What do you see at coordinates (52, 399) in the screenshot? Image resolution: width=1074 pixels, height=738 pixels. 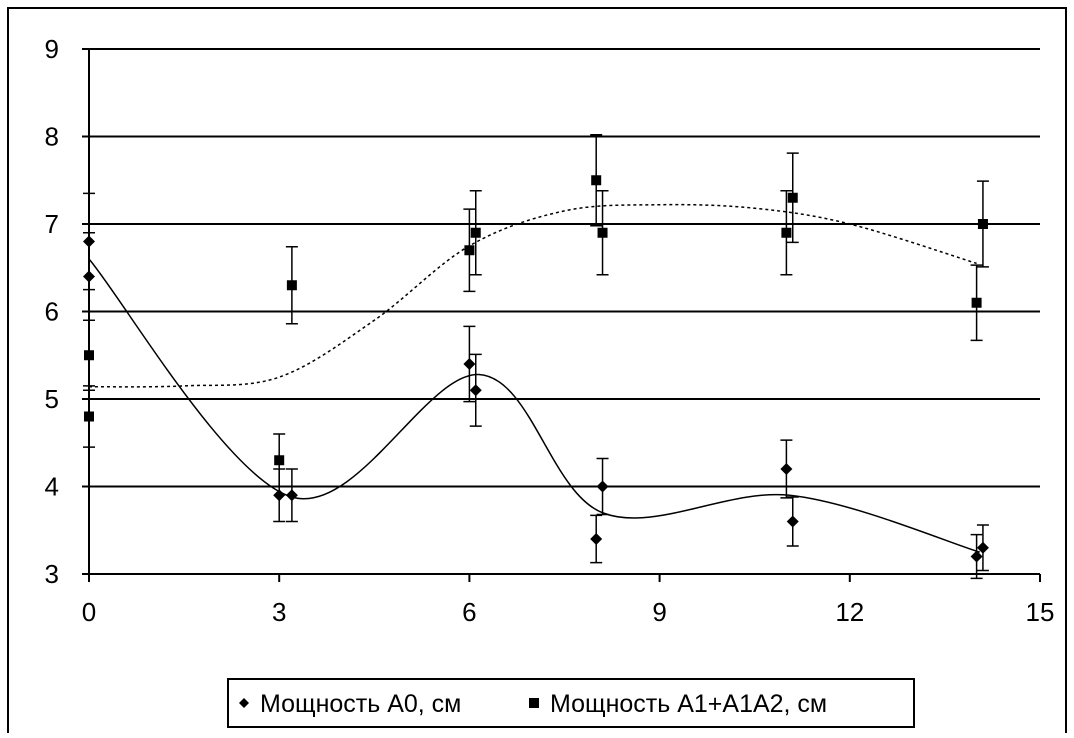 I see `y-tick-label: 5` at bounding box center [52, 399].